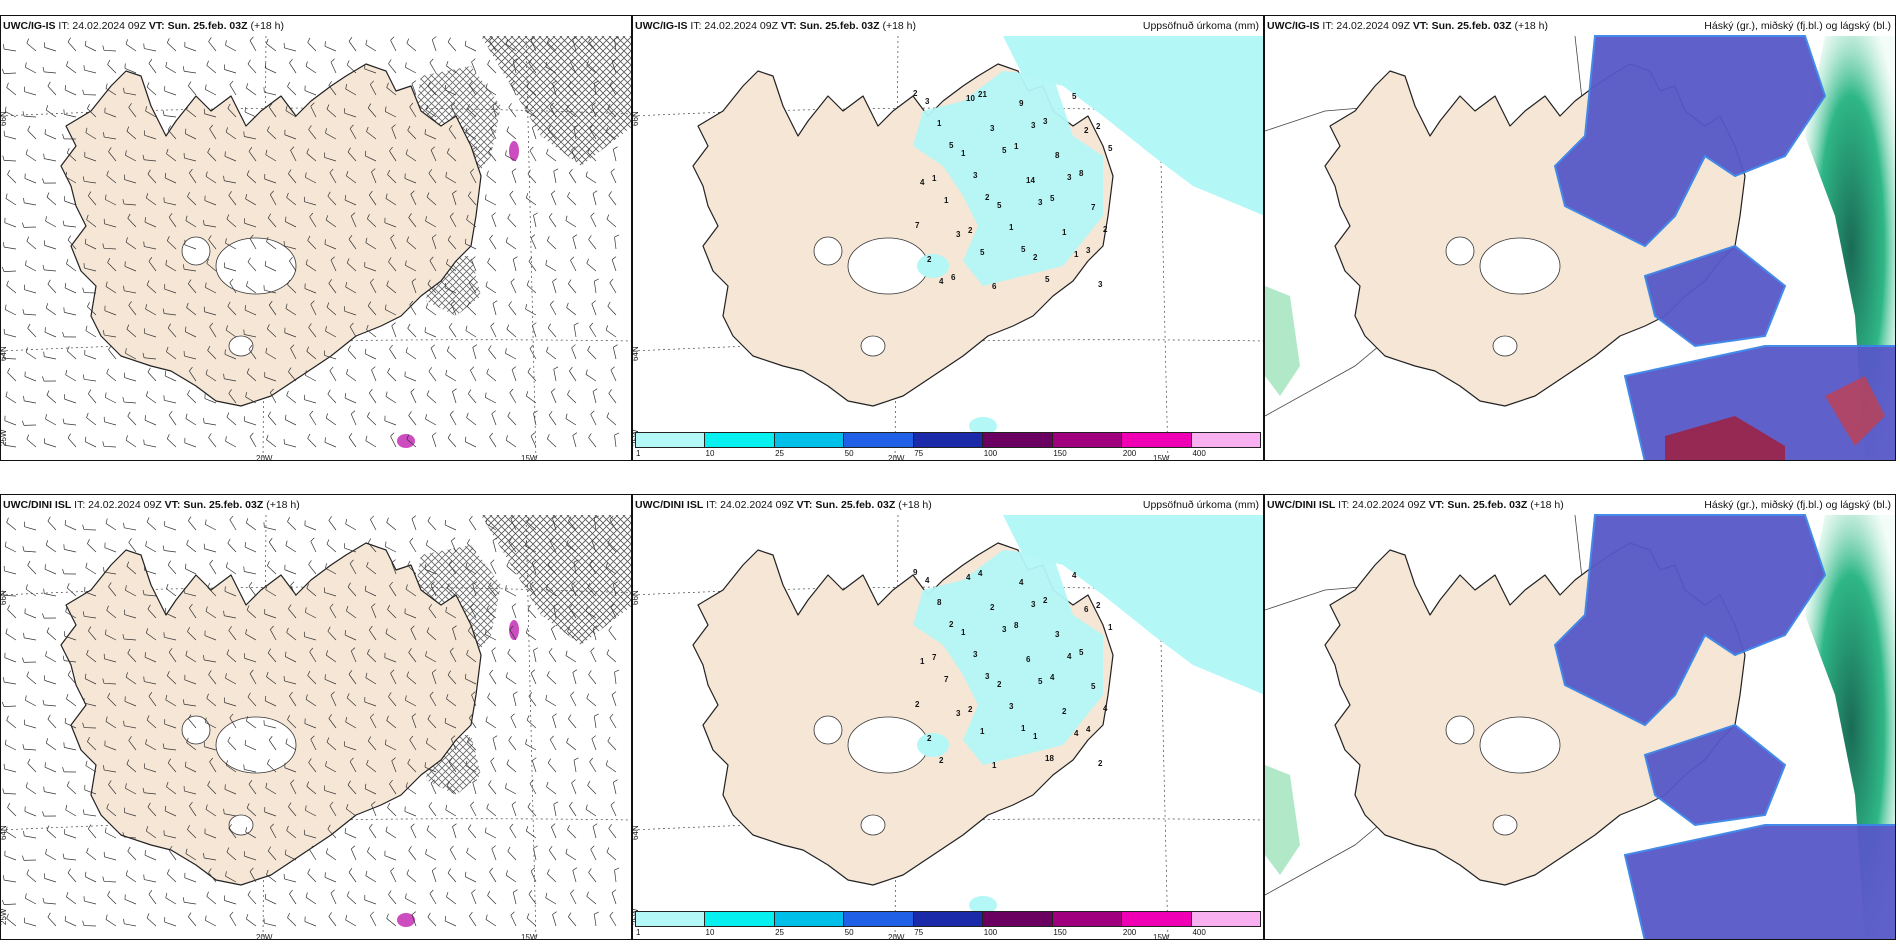 The width and height of the screenshot is (1900, 950). What do you see at coordinates (118, 505) in the screenshot?
I see `init-time: IT: 24.02.2024 09Z` at bounding box center [118, 505].